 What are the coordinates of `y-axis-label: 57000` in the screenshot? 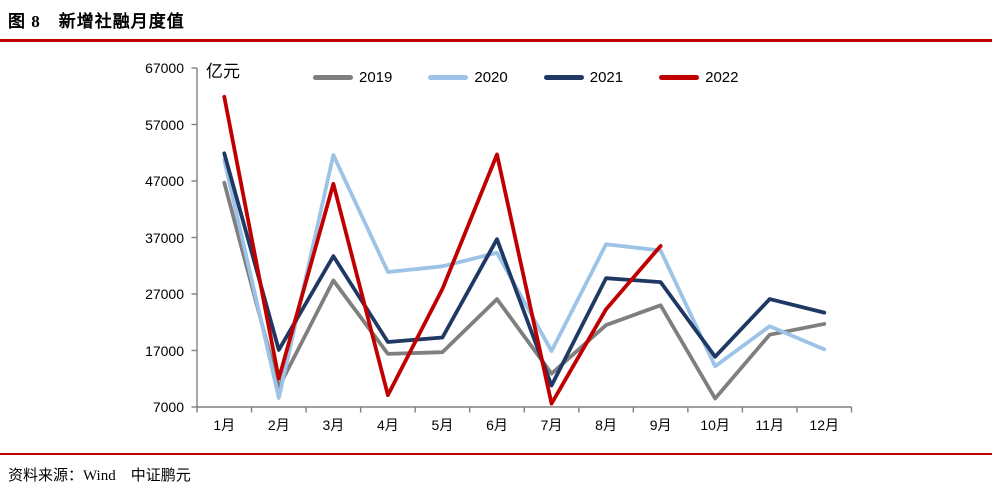 It's located at (164, 124).